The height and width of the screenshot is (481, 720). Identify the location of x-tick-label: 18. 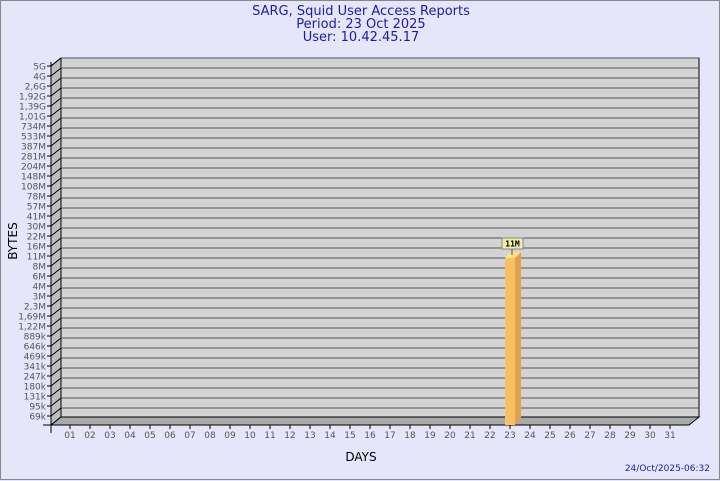
(410, 436).